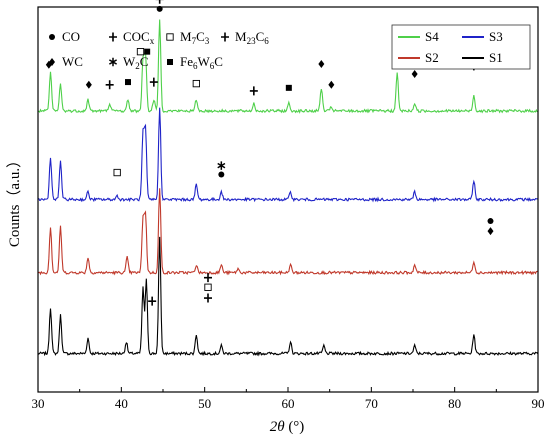  I want to click on phase-legend-label: W2C, so click(135, 62).